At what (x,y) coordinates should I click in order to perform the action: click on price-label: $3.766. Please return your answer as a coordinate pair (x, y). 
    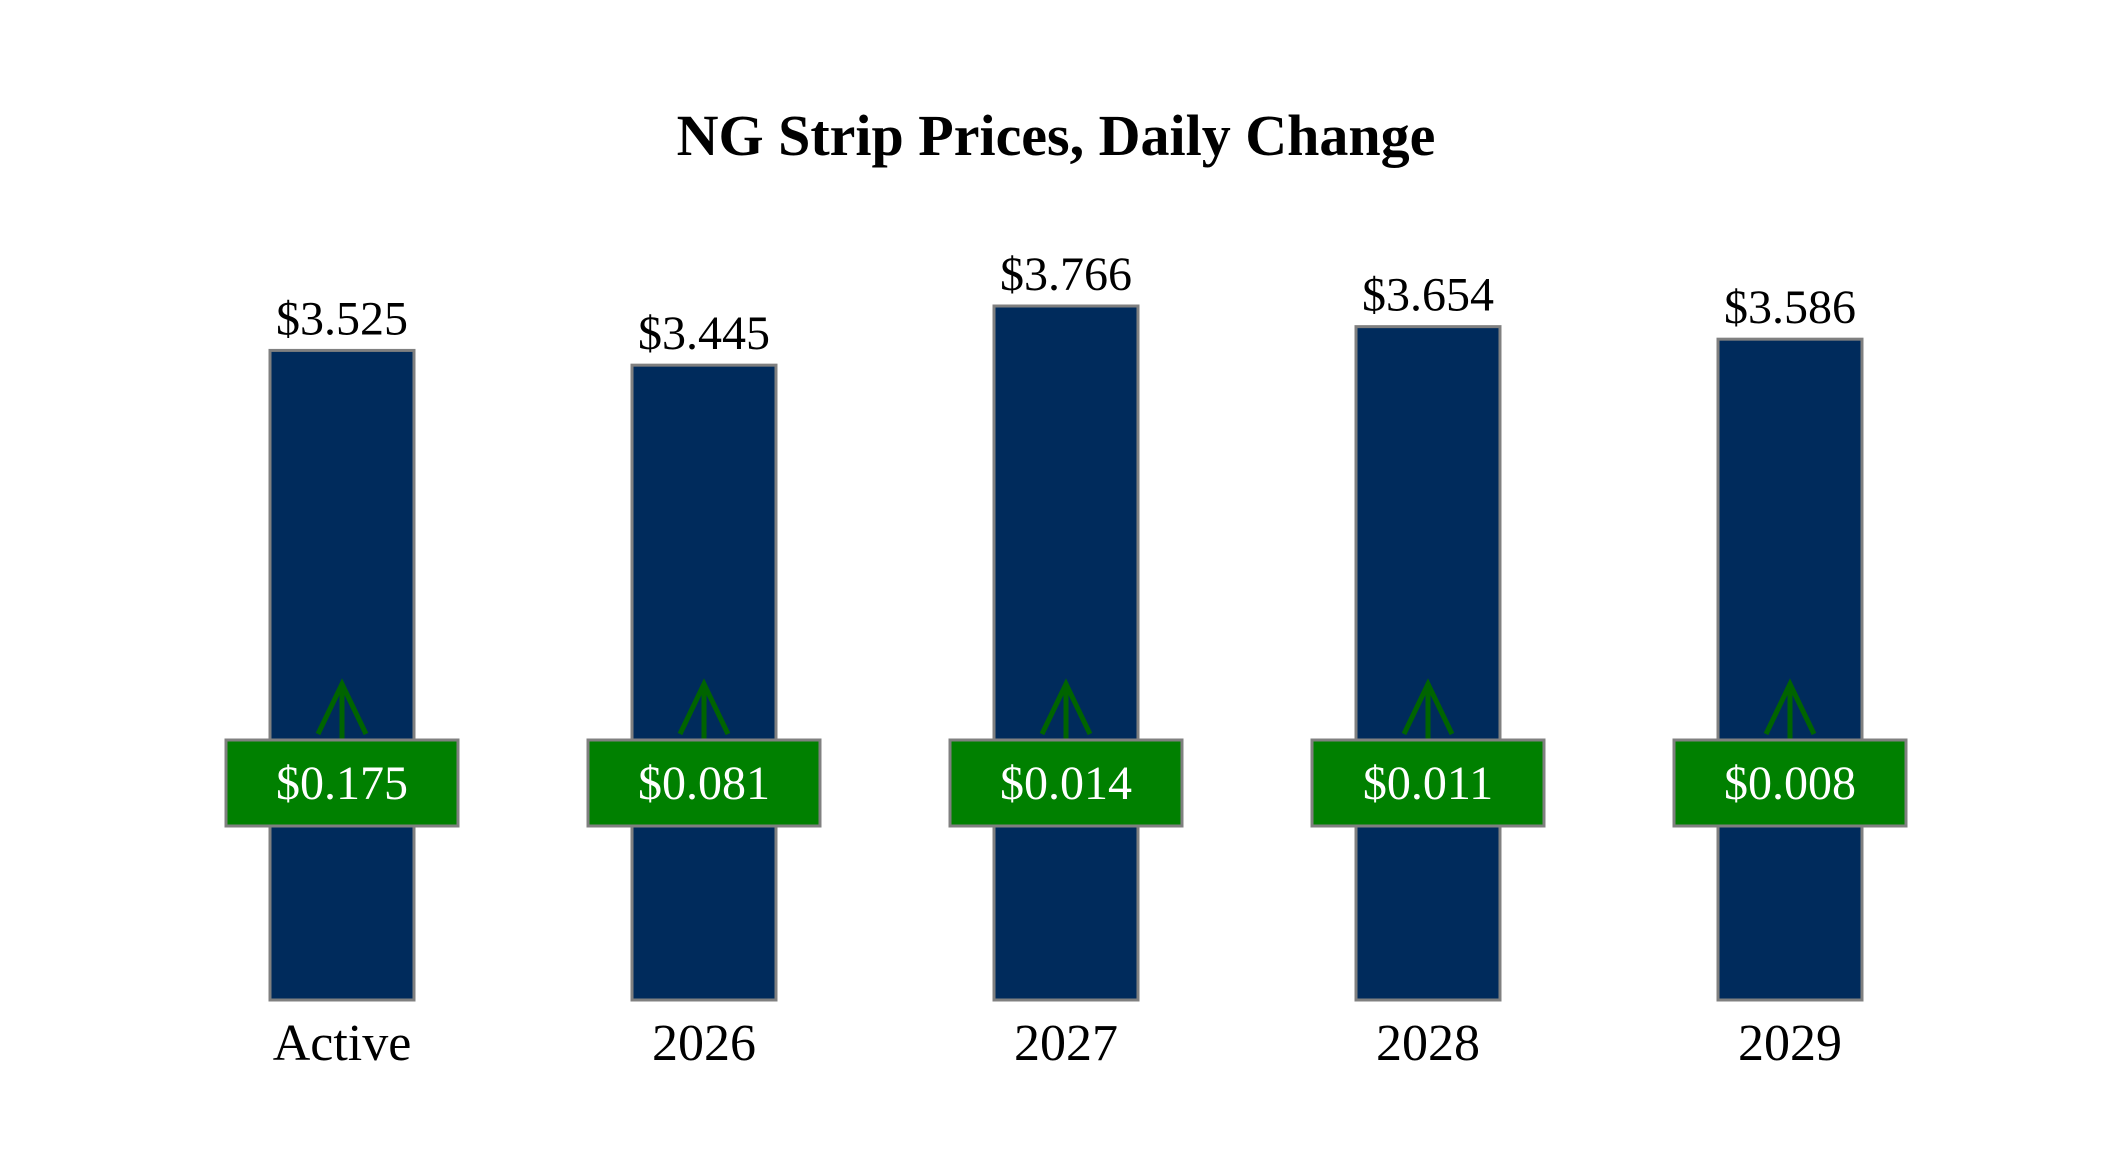
    Looking at the image, I should click on (1066, 274).